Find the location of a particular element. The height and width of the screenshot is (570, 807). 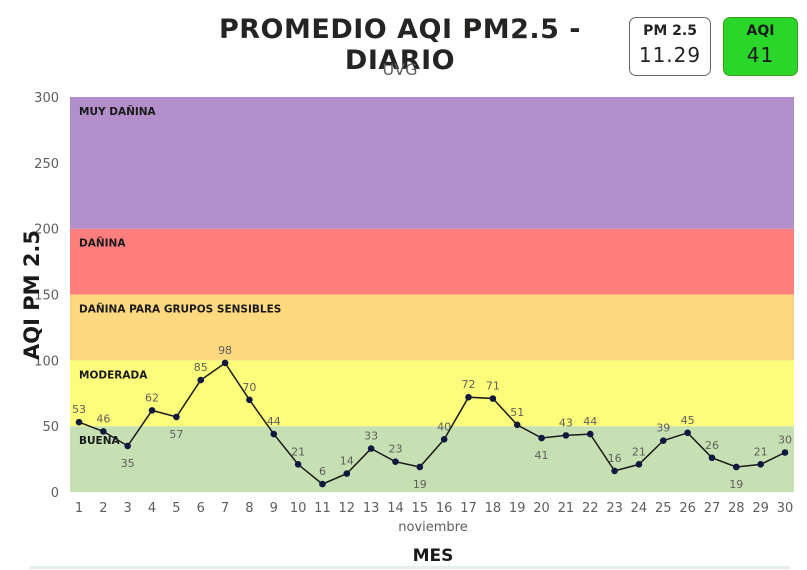

data-label: 98 is located at coordinates (225, 350).